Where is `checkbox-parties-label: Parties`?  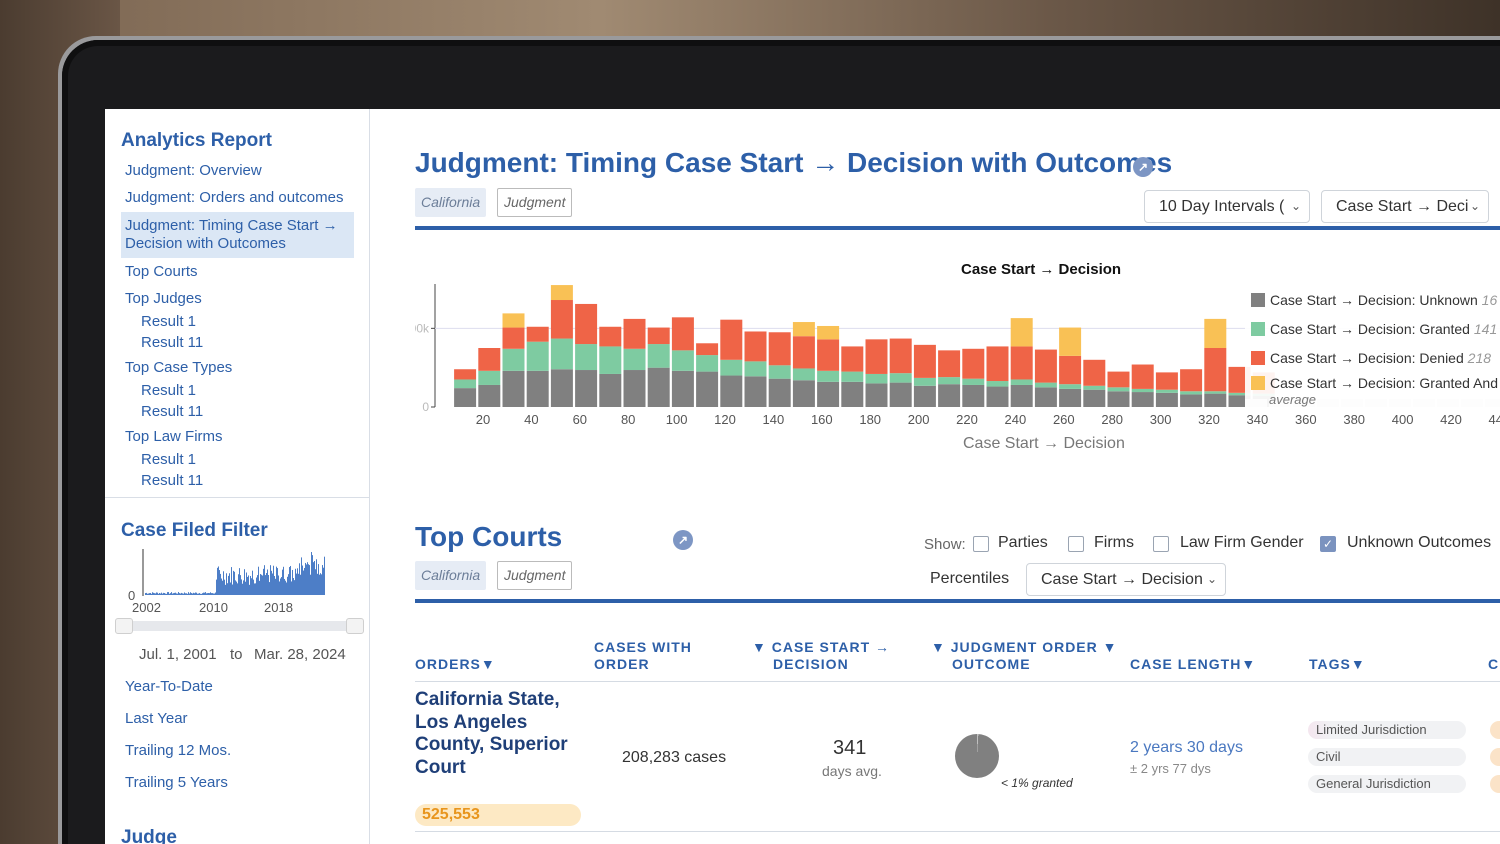 checkbox-parties-label: Parties is located at coordinates (1023, 542).